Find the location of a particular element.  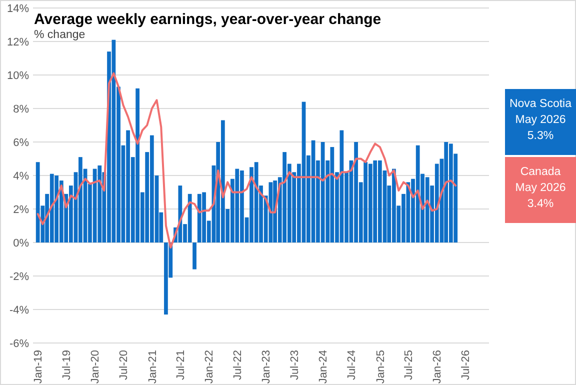

text: Canada is located at coordinates (541, 172).